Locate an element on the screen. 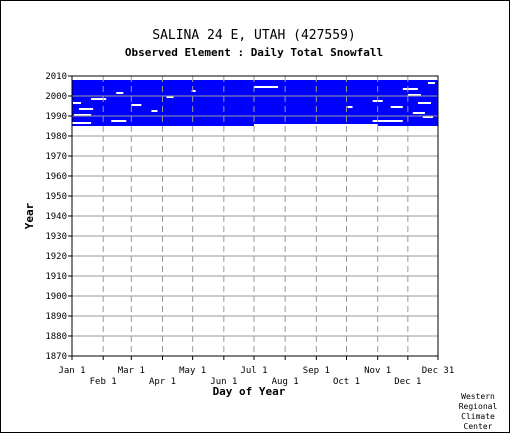 This screenshot has width=510, height=434. x-tick-label-lower-0: Feb 1 is located at coordinates (103, 382).